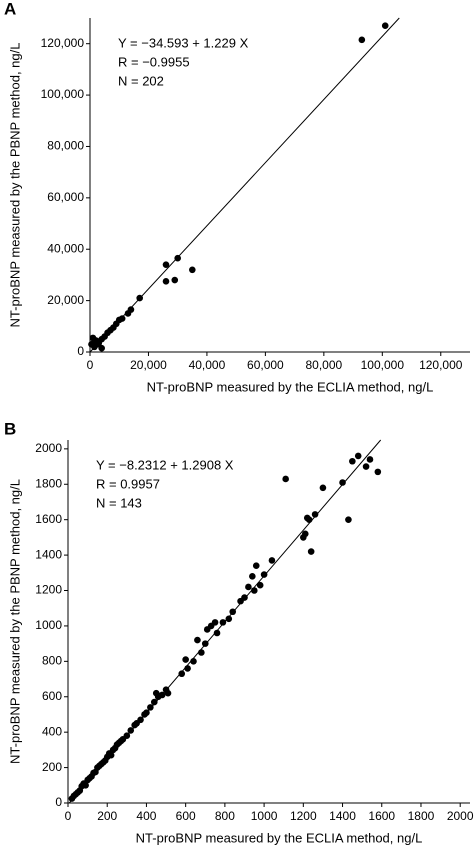  Describe the element at coordinates (225, 816) in the screenshot. I see `x-tick-label: 800` at that location.